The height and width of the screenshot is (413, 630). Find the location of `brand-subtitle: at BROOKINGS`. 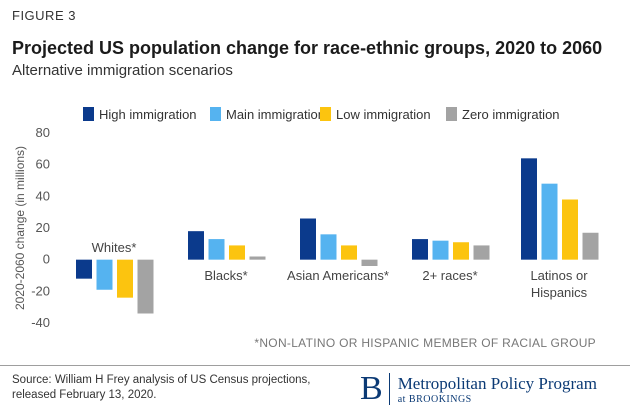

brand-subtitle: at BROOKINGS is located at coordinates (434, 399).